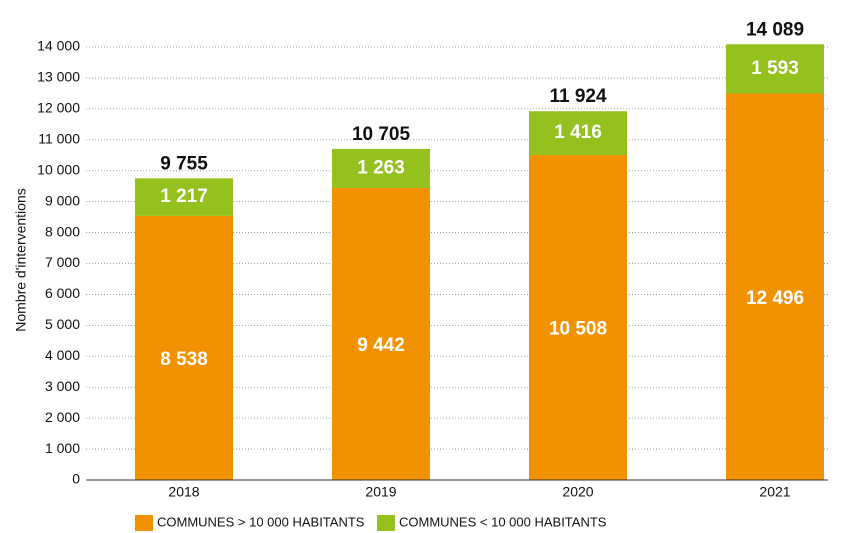  What do you see at coordinates (184, 359) in the screenshot?
I see `segment-label: 8 538` at bounding box center [184, 359].